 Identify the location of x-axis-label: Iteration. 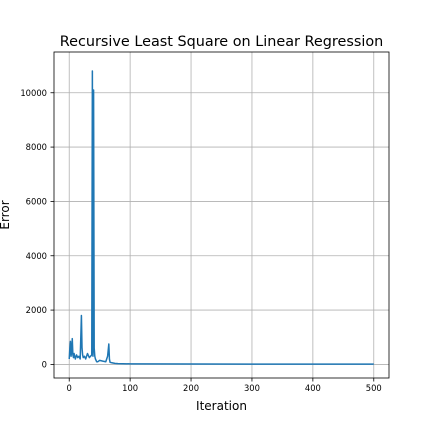
(221, 406).